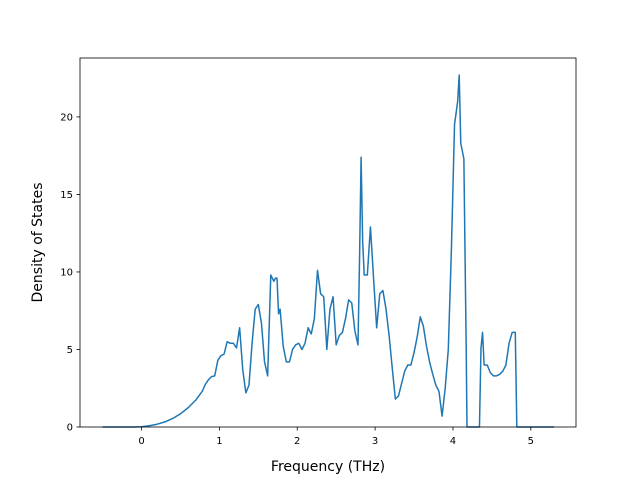 This screenshot has width=640, height=480. Describe the element at coordinates (531, 441) in the screenshot. I see `x-tick-label: 5` at that location.